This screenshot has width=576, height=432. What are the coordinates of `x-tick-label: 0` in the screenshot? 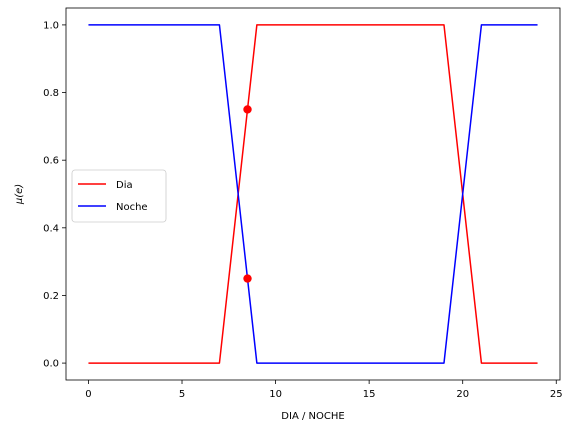 It's located at (88, 394).